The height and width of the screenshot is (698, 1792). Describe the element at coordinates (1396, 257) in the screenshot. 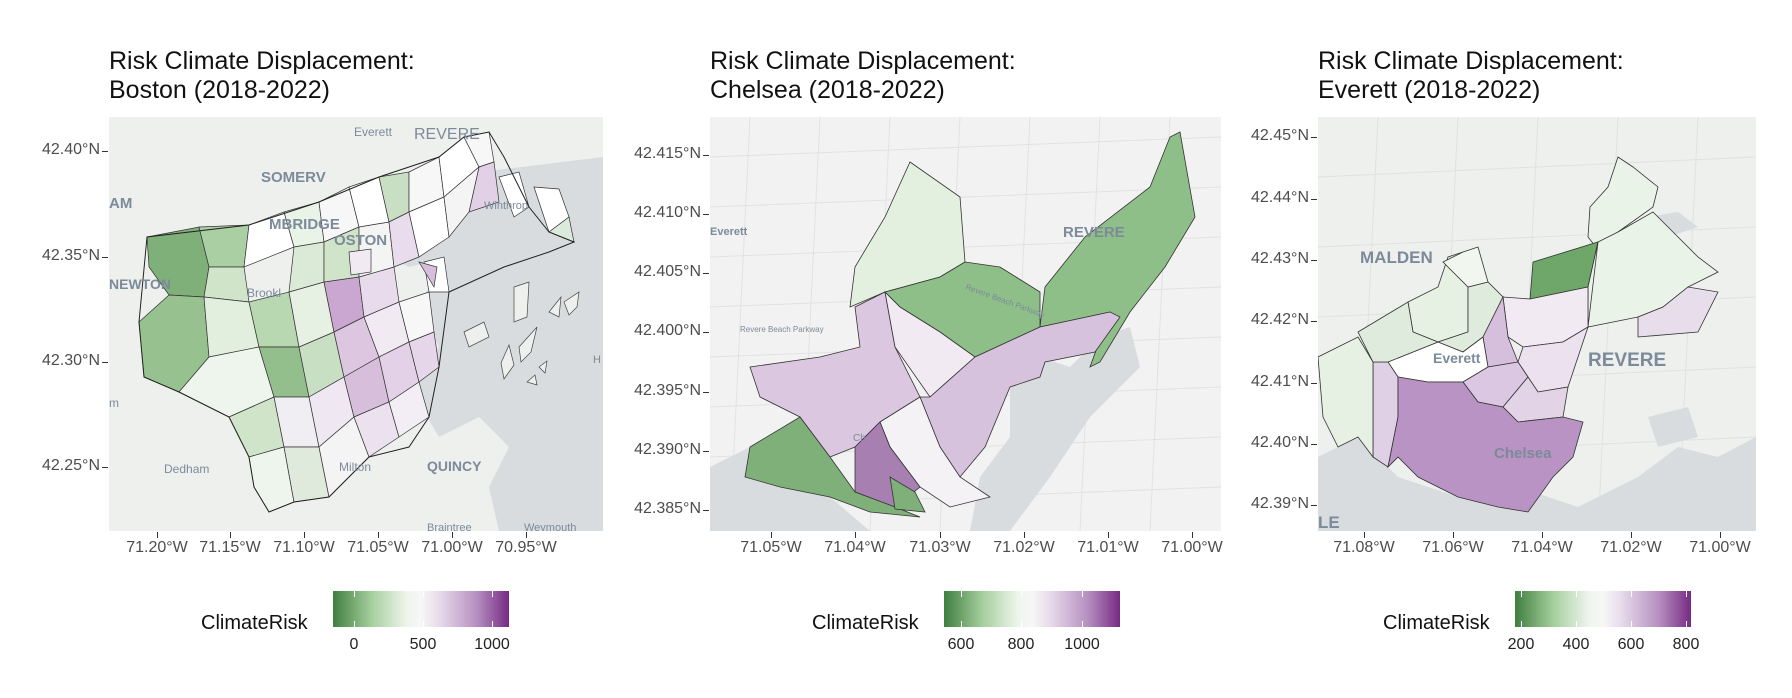

I see `place-label: MALDEN` at that location.